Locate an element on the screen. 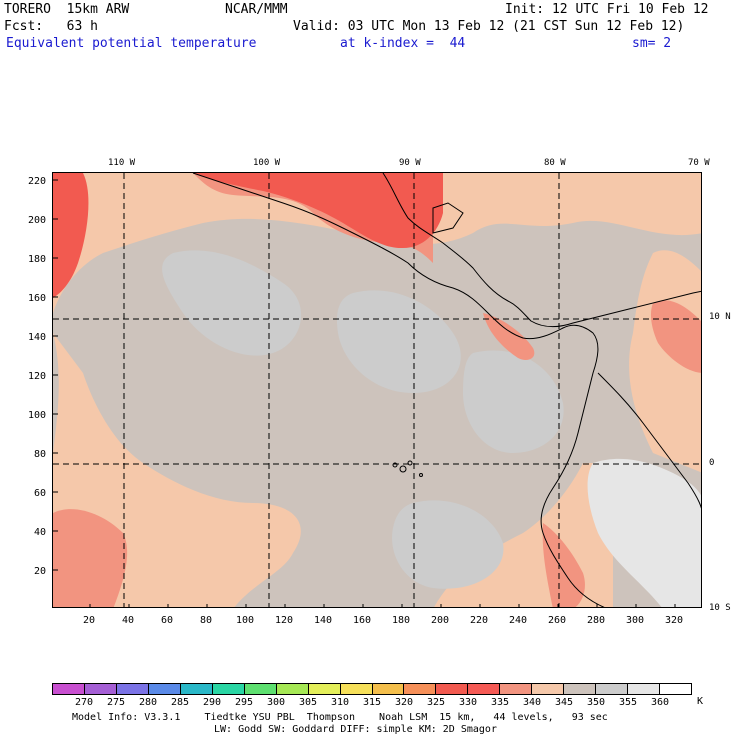 The image size is (740, 740). lon-label: 80 W is located at coordinates (555, 163).